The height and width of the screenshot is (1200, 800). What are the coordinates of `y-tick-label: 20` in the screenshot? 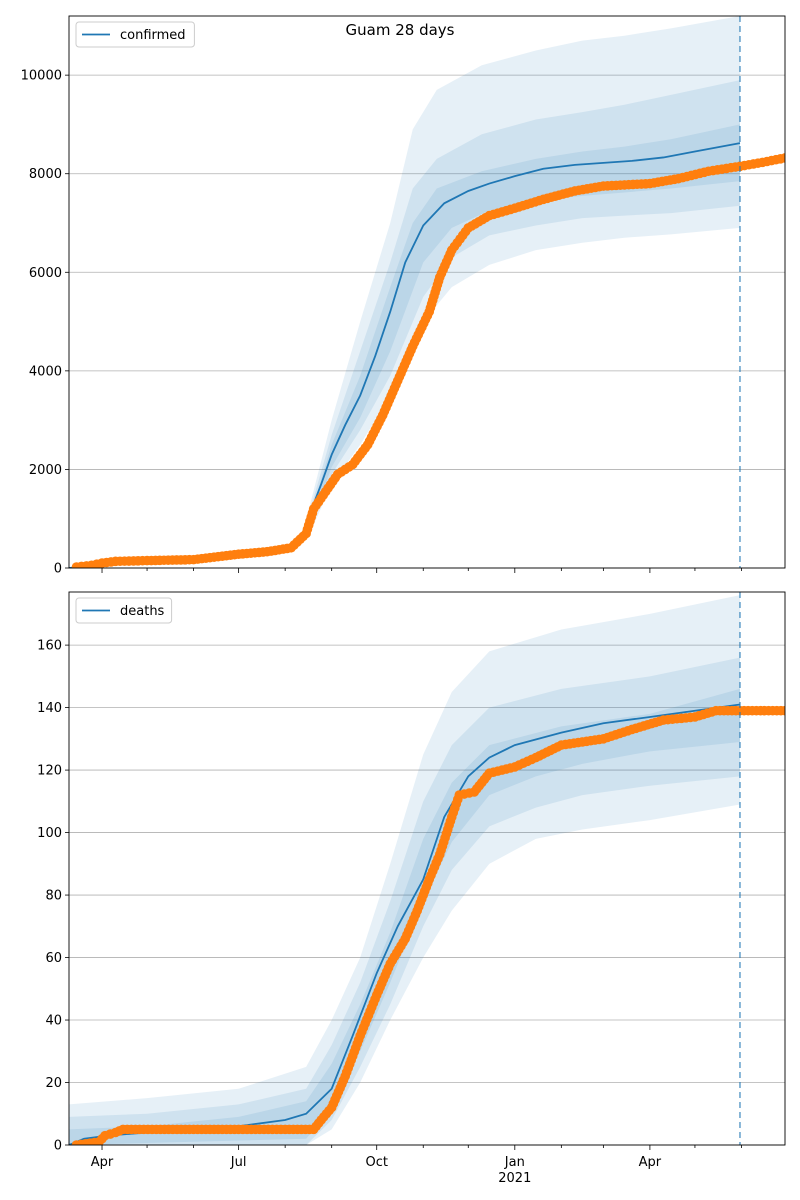 It's located at (53, 1083).